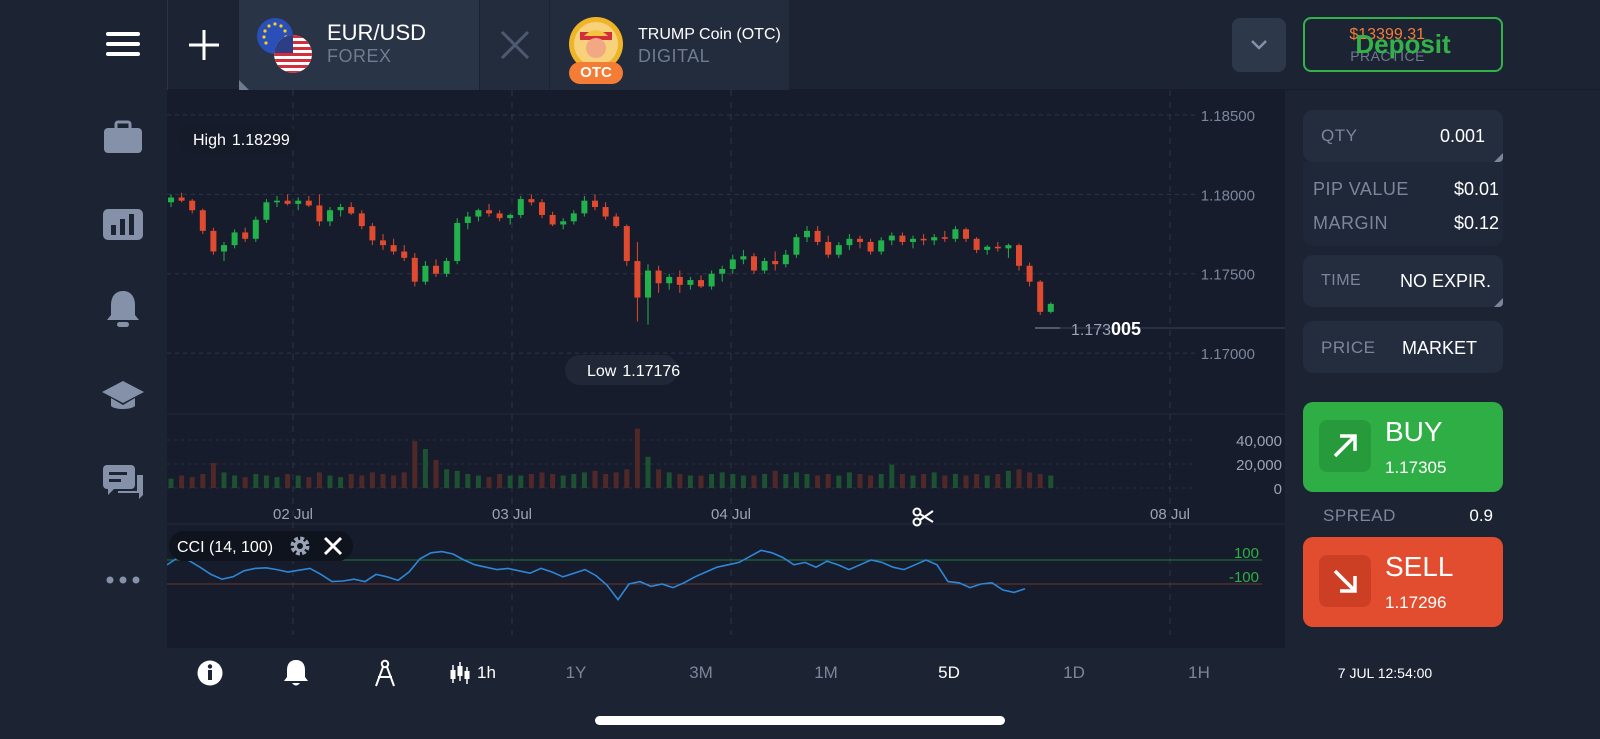  Describe the element at coordinates (1387, 56) in the screenshot. I see `account-mode: PRACTICE` at that location.